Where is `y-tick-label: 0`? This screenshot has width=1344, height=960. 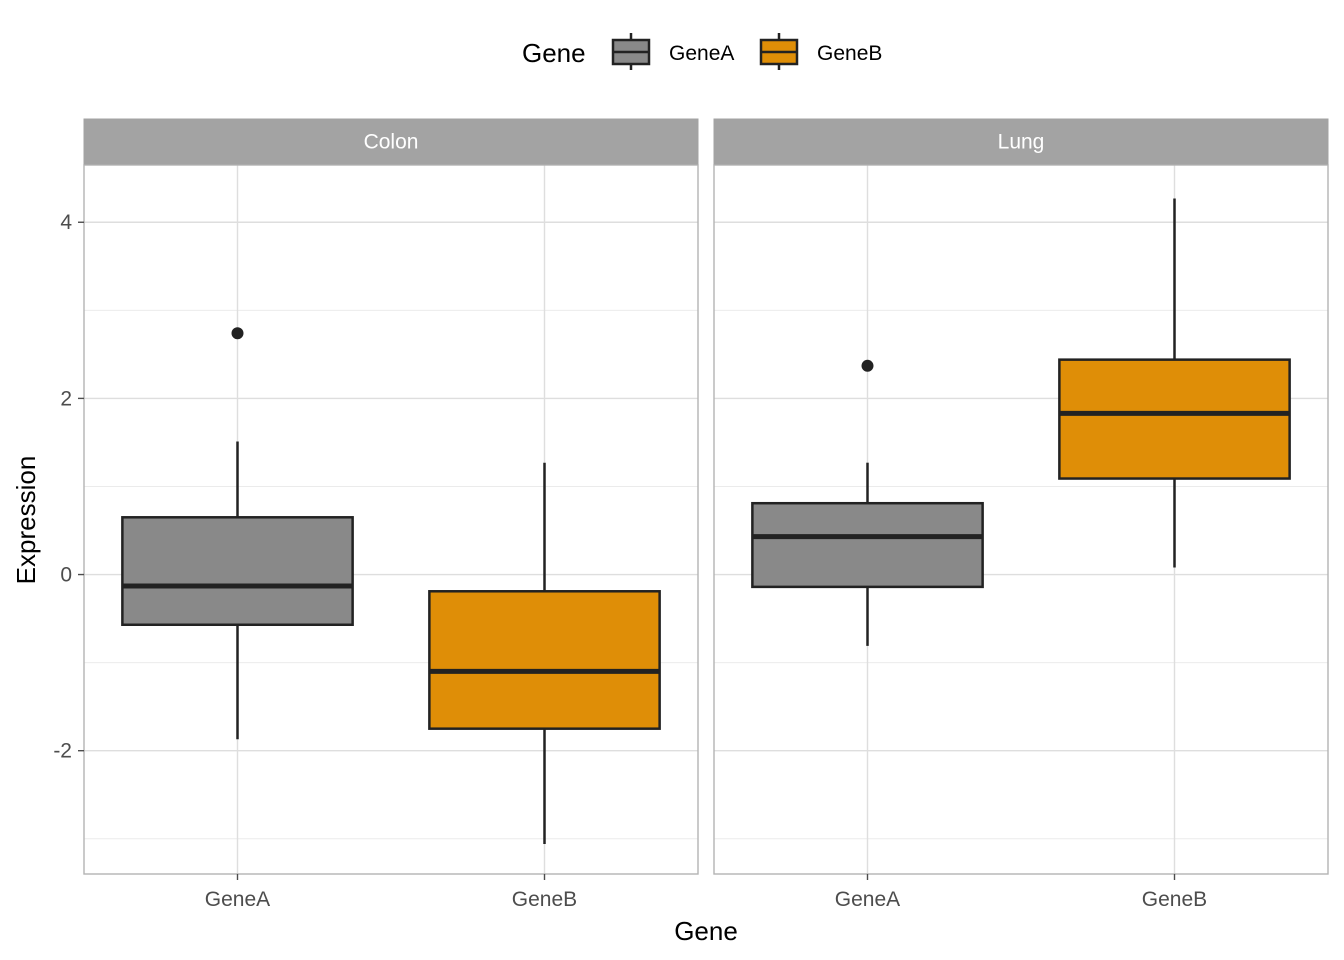 y-tick-label: 0 is located at coordinates (66, 575).